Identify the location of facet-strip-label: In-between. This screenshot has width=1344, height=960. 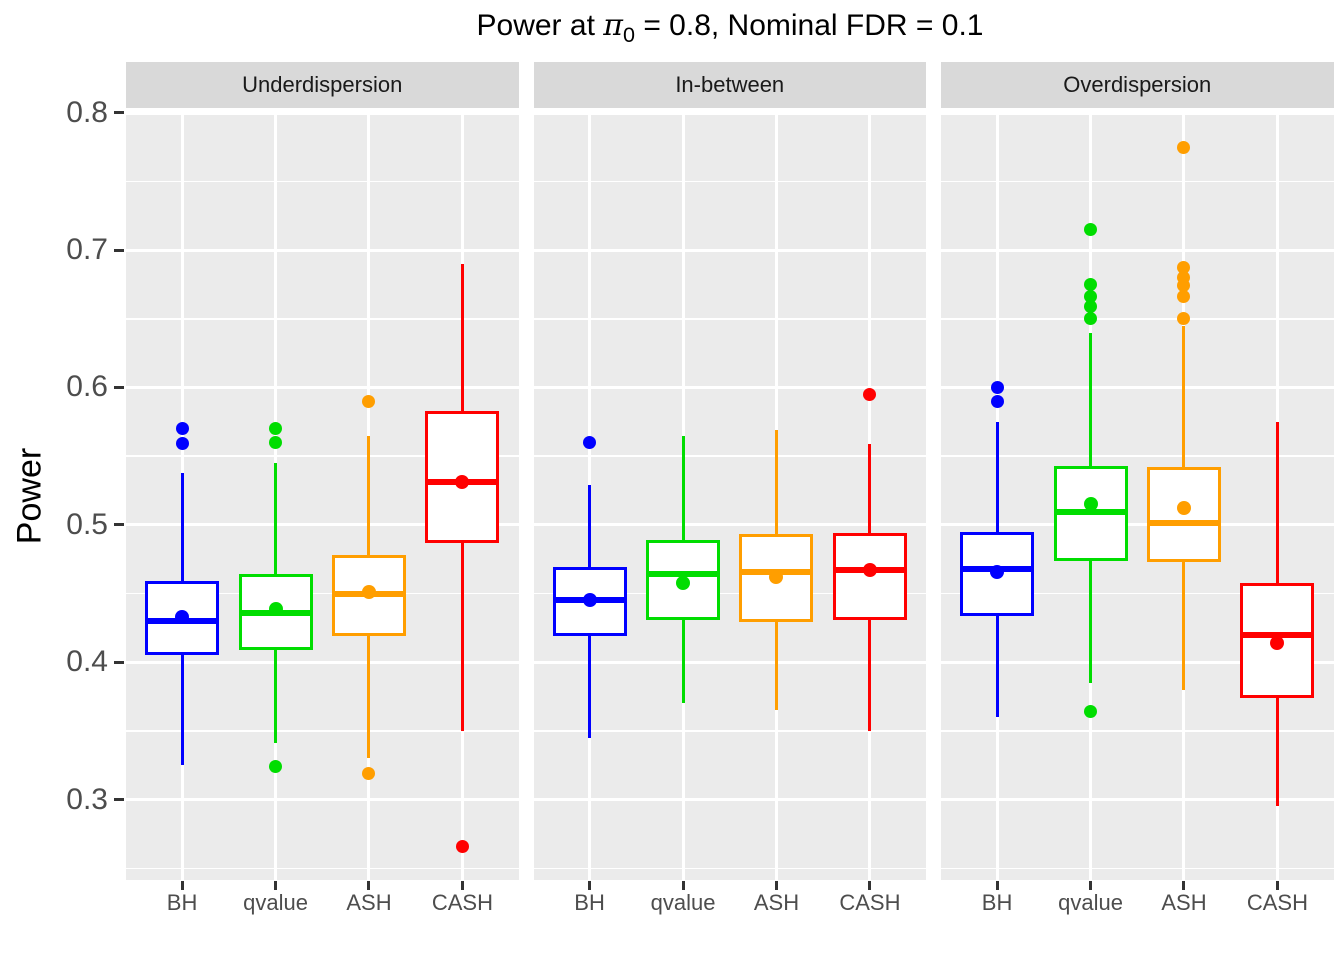
(730, 84).